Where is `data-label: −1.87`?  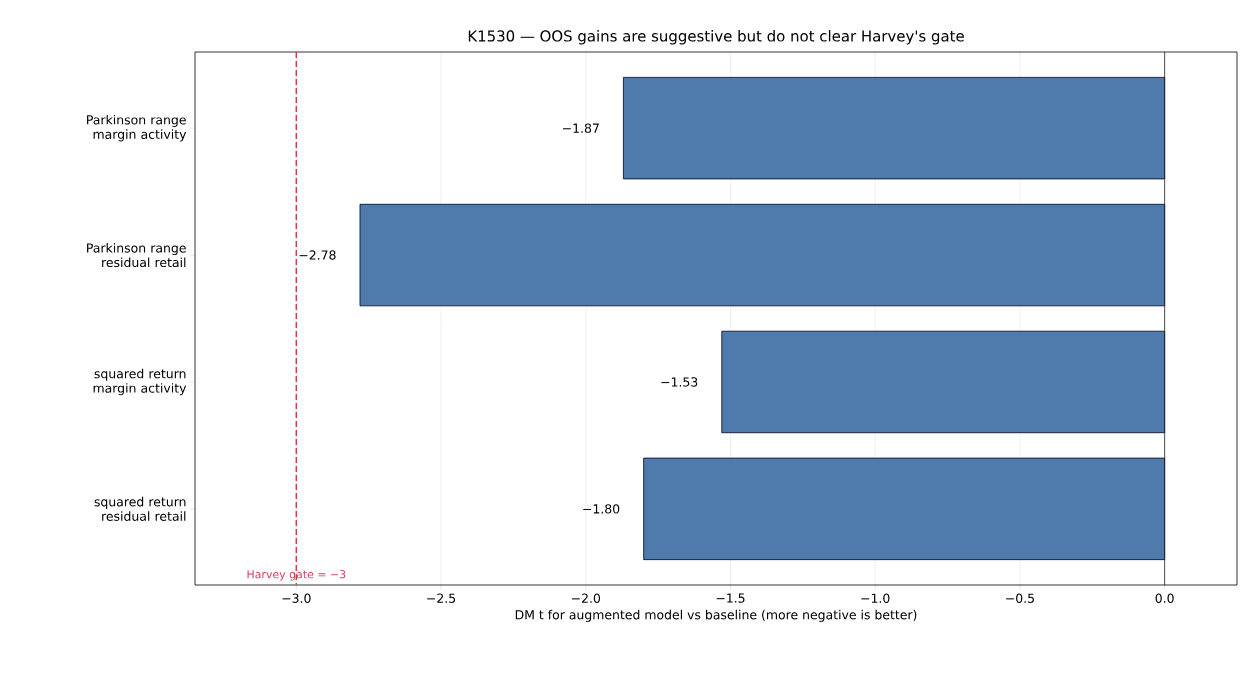 data-label: −1.87 is located at coordinates (581, 128).